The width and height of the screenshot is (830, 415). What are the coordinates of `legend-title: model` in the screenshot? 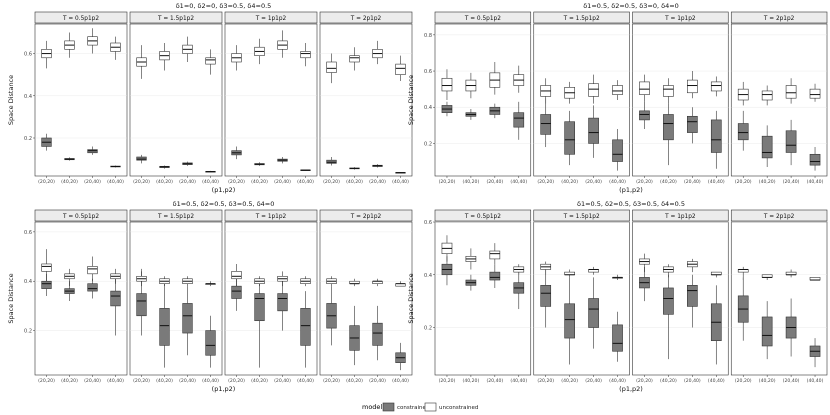 It's located at (372, 407).